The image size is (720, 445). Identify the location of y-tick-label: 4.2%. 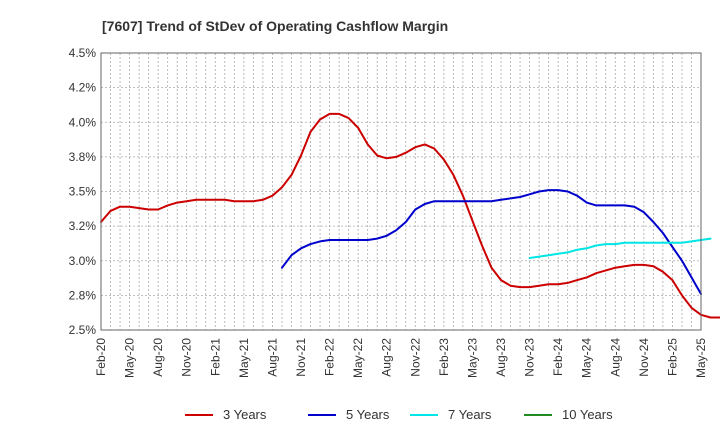
(83, 88).